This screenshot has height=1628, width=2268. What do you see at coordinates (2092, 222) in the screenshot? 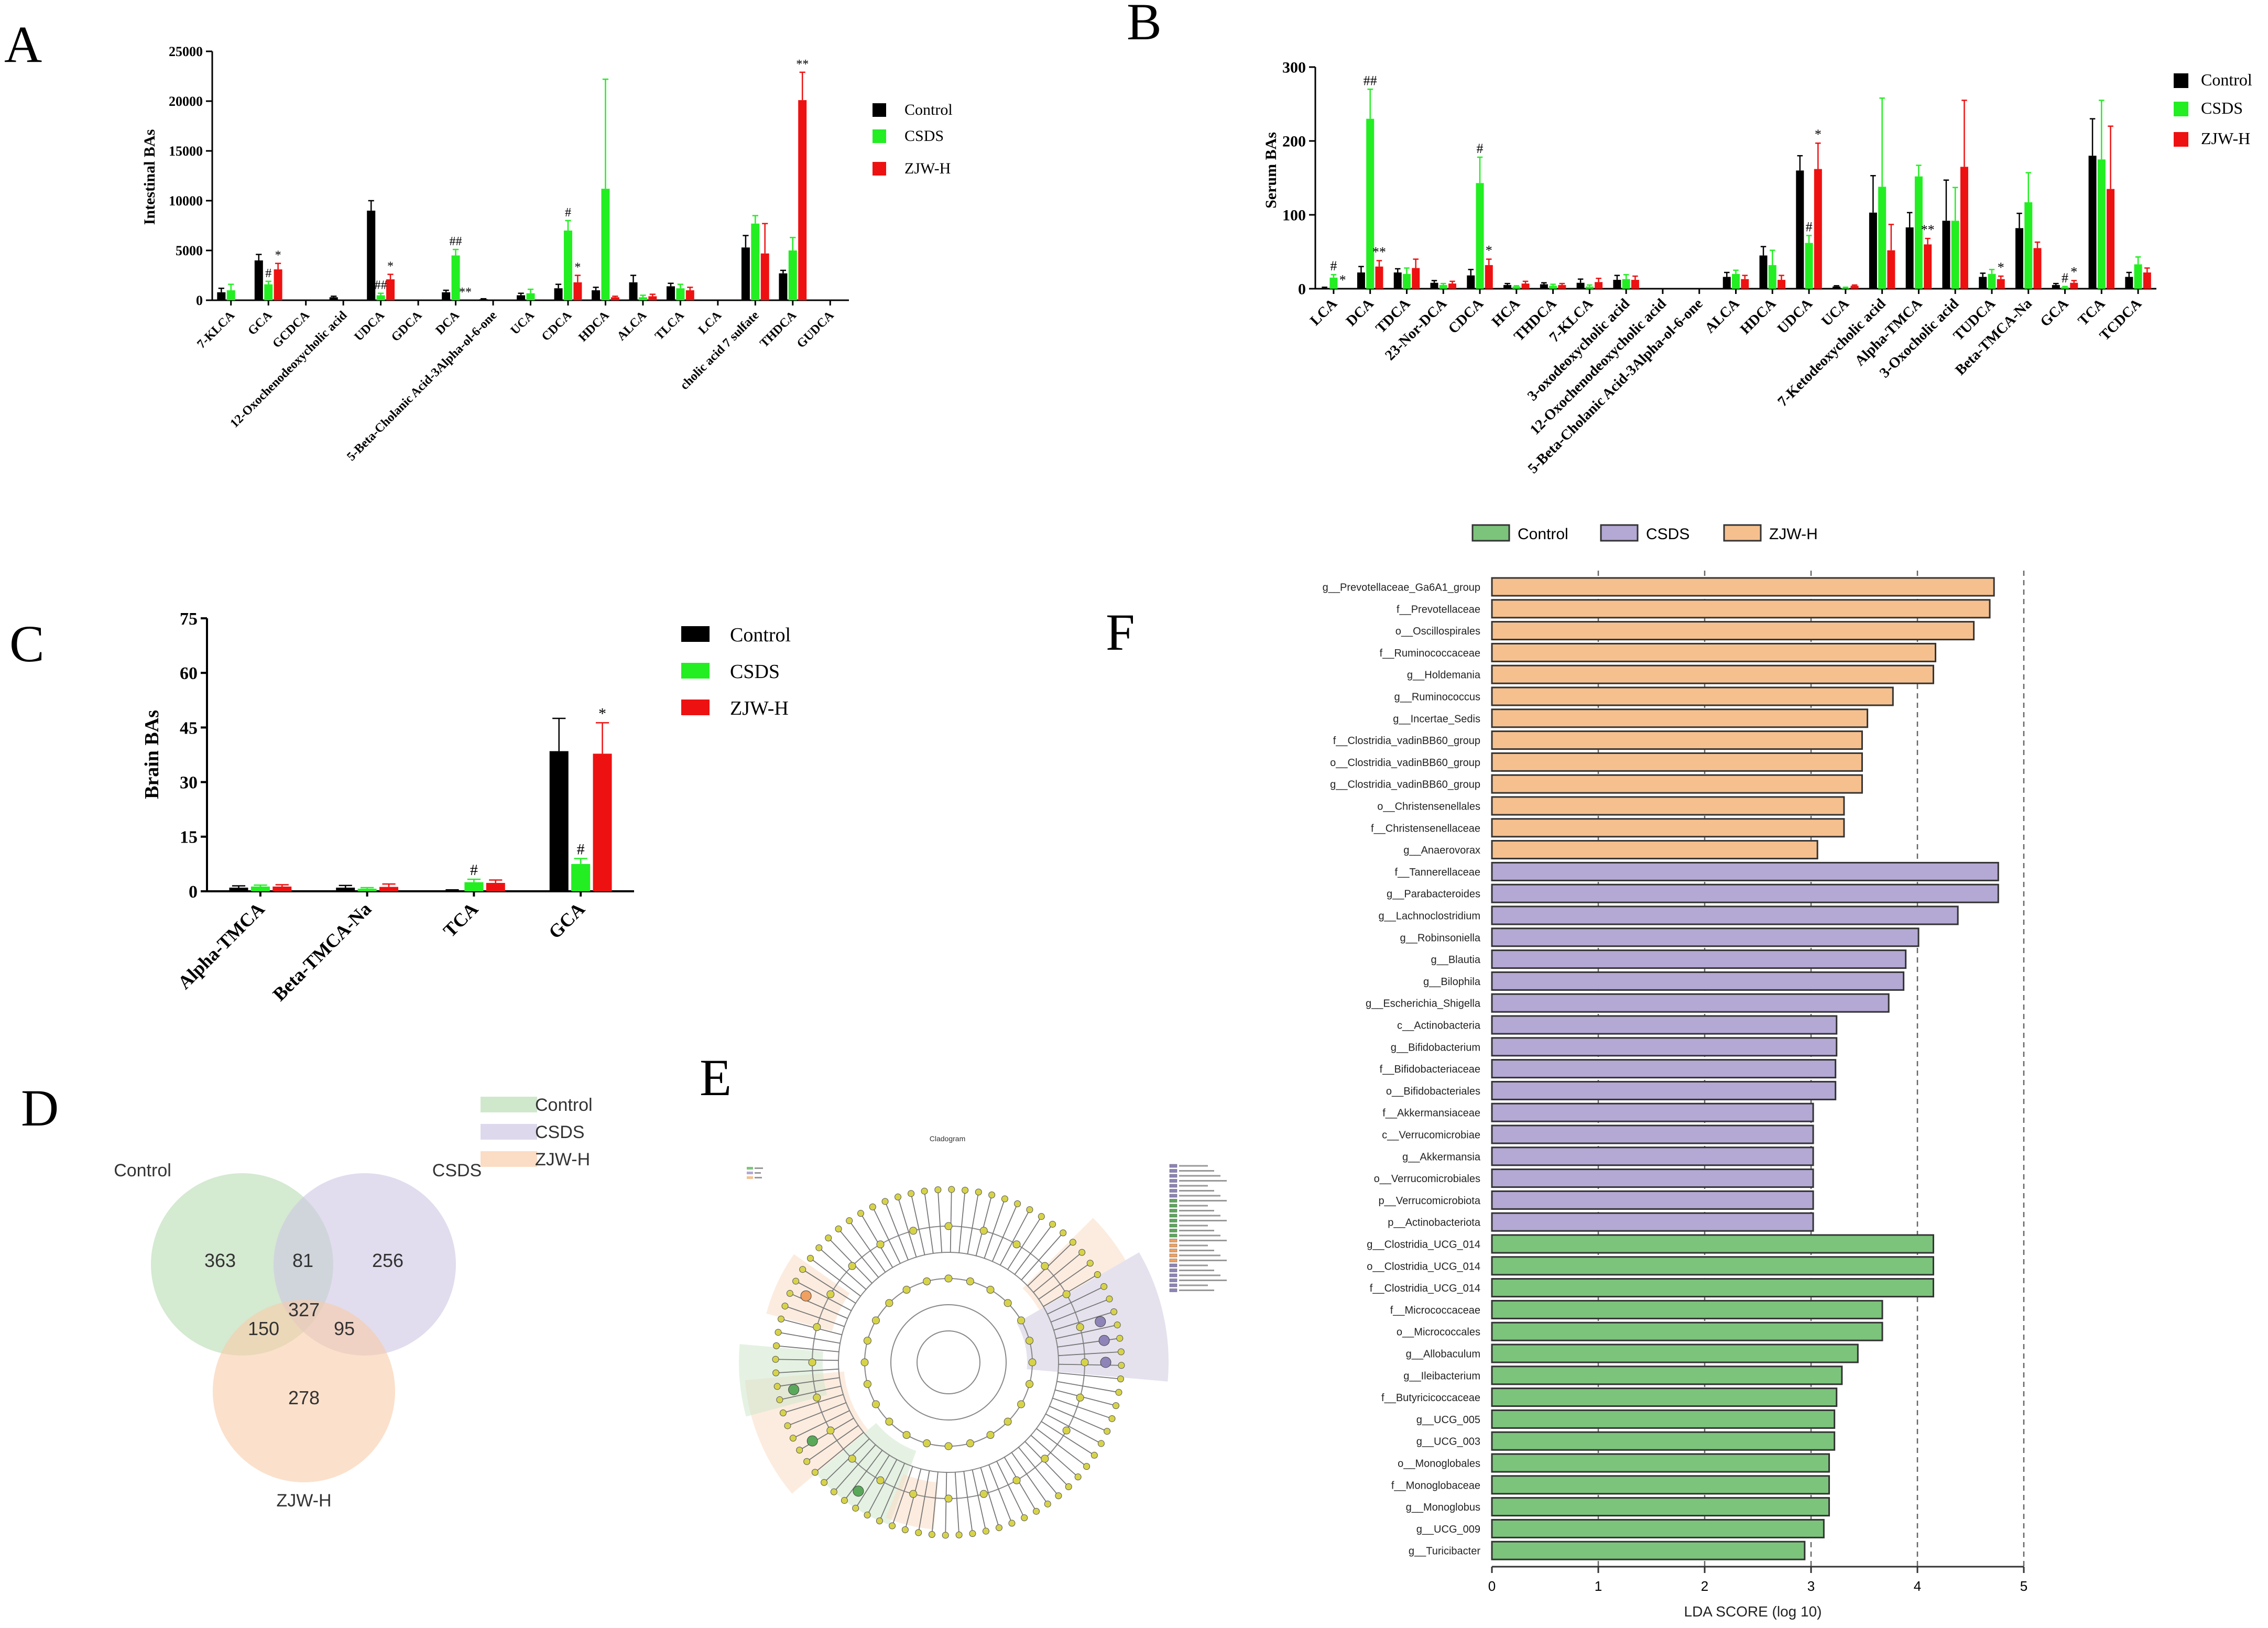
I see `bar-control-tca` at bounding box center [2092, 222].